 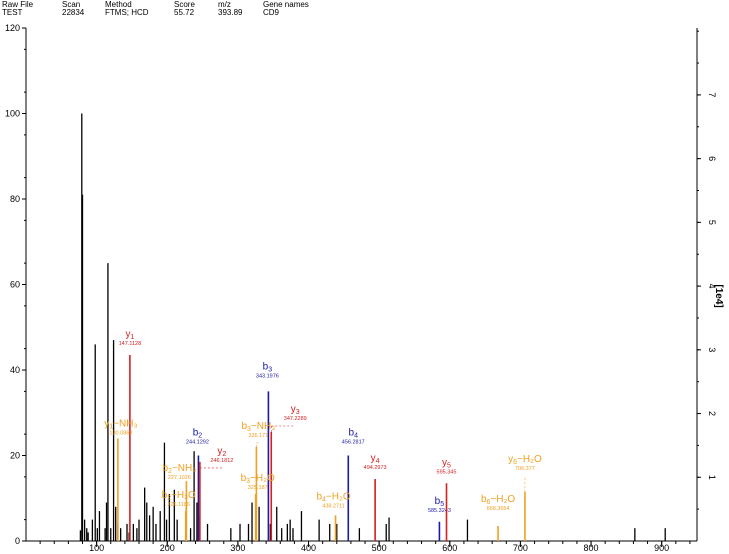 I want to click on x-tick-label: 900, so click(x=661, y=548).